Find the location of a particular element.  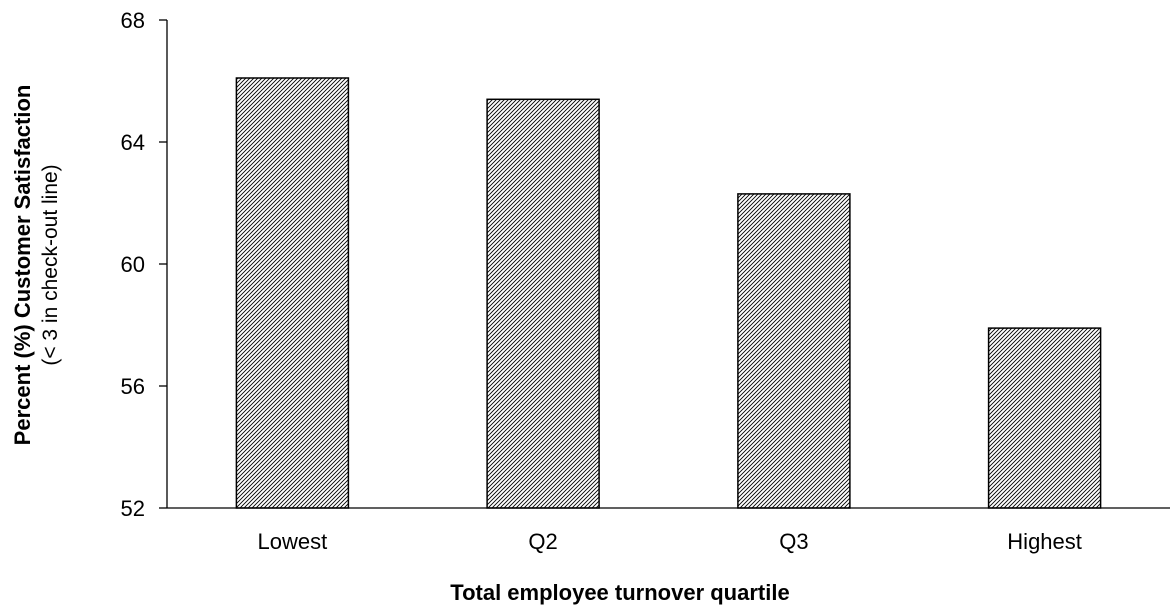

y-tick-label: 52 is located at coordinates (133, 508).